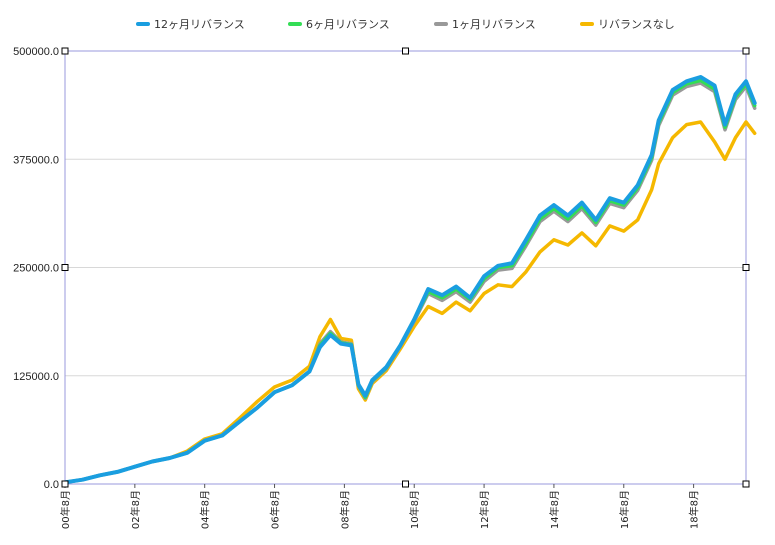 The height and width of the screenshot is (545, 775). What do you see at coordinates (36, 160) in the screenshot?
I see `y-tick-label: 375000.0` at bounding box center [36, 160].